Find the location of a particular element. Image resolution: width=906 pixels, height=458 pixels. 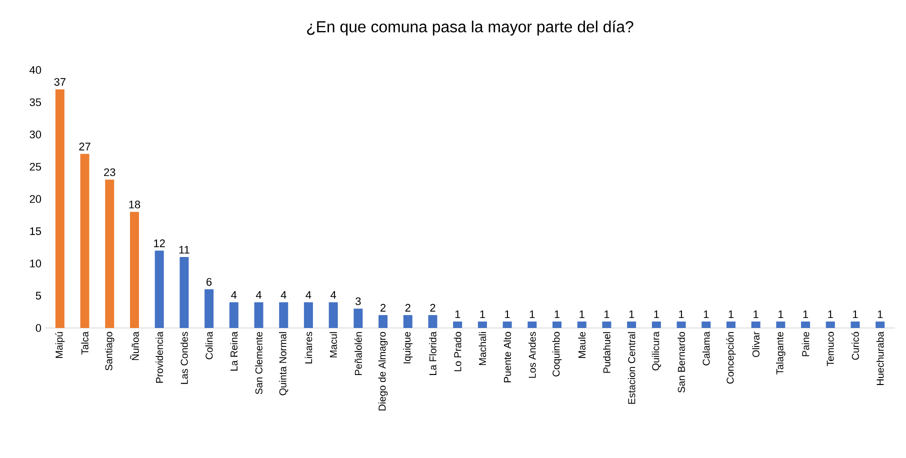

x-tick-label: Maule is located at coordinates (582, 345).